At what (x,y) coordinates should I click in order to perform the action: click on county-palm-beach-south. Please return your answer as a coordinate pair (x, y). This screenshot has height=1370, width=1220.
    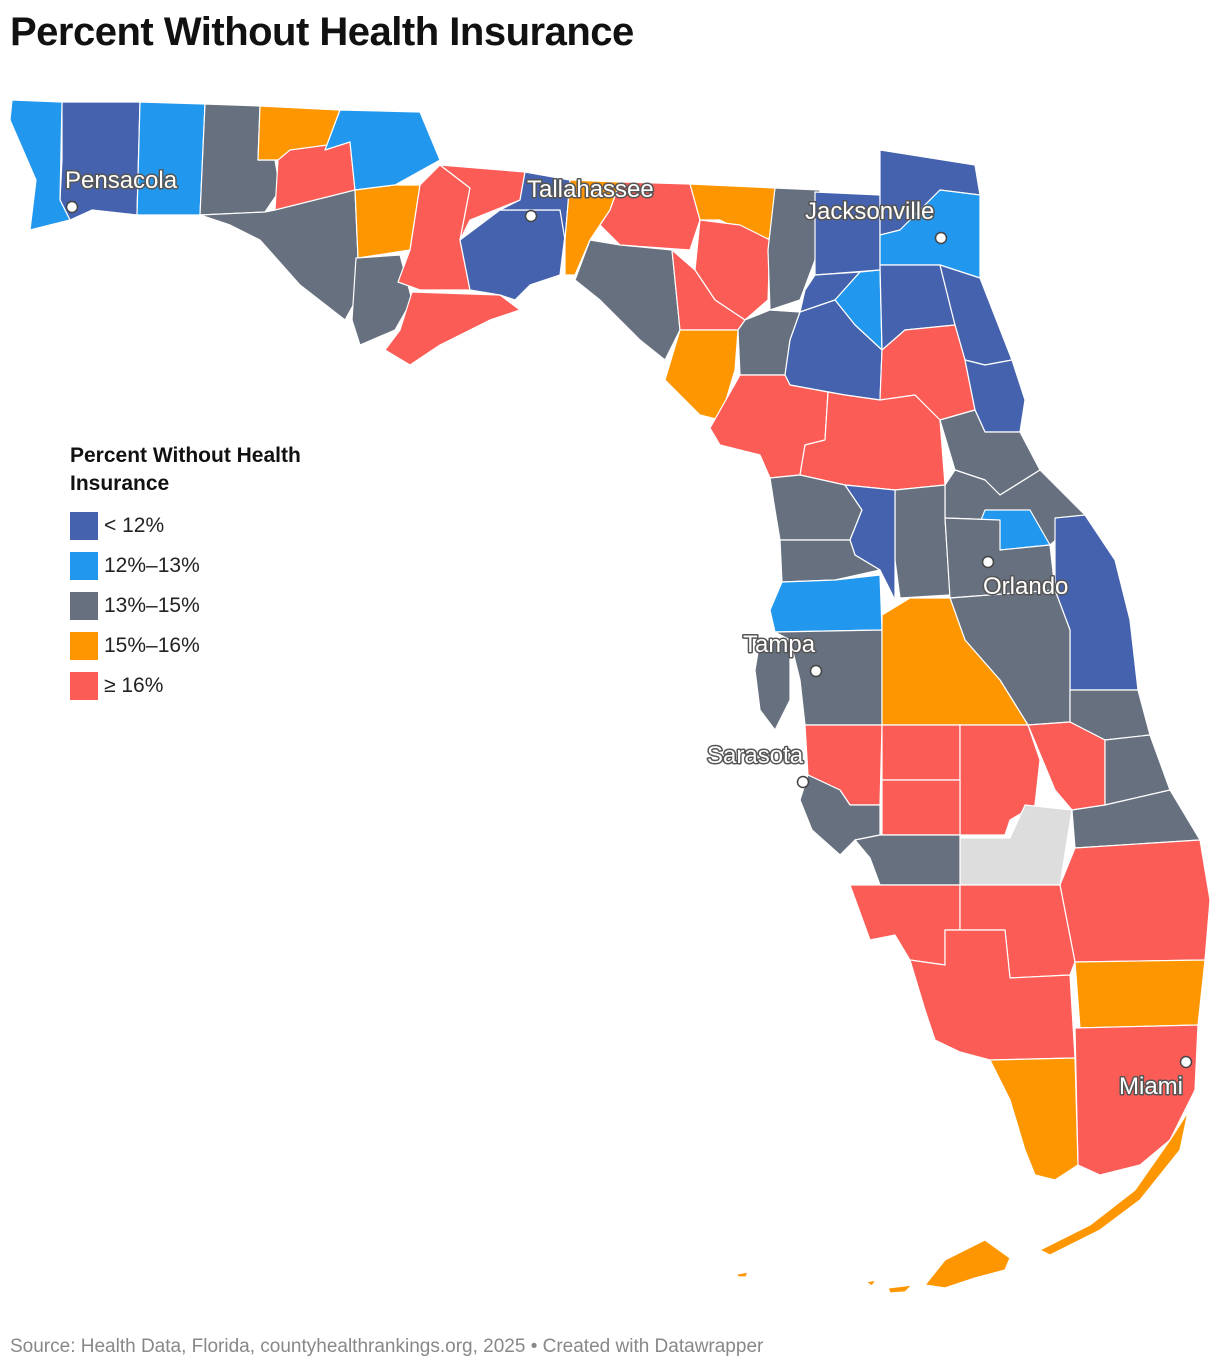
    Looking at the image, I should click on (1135, 901).